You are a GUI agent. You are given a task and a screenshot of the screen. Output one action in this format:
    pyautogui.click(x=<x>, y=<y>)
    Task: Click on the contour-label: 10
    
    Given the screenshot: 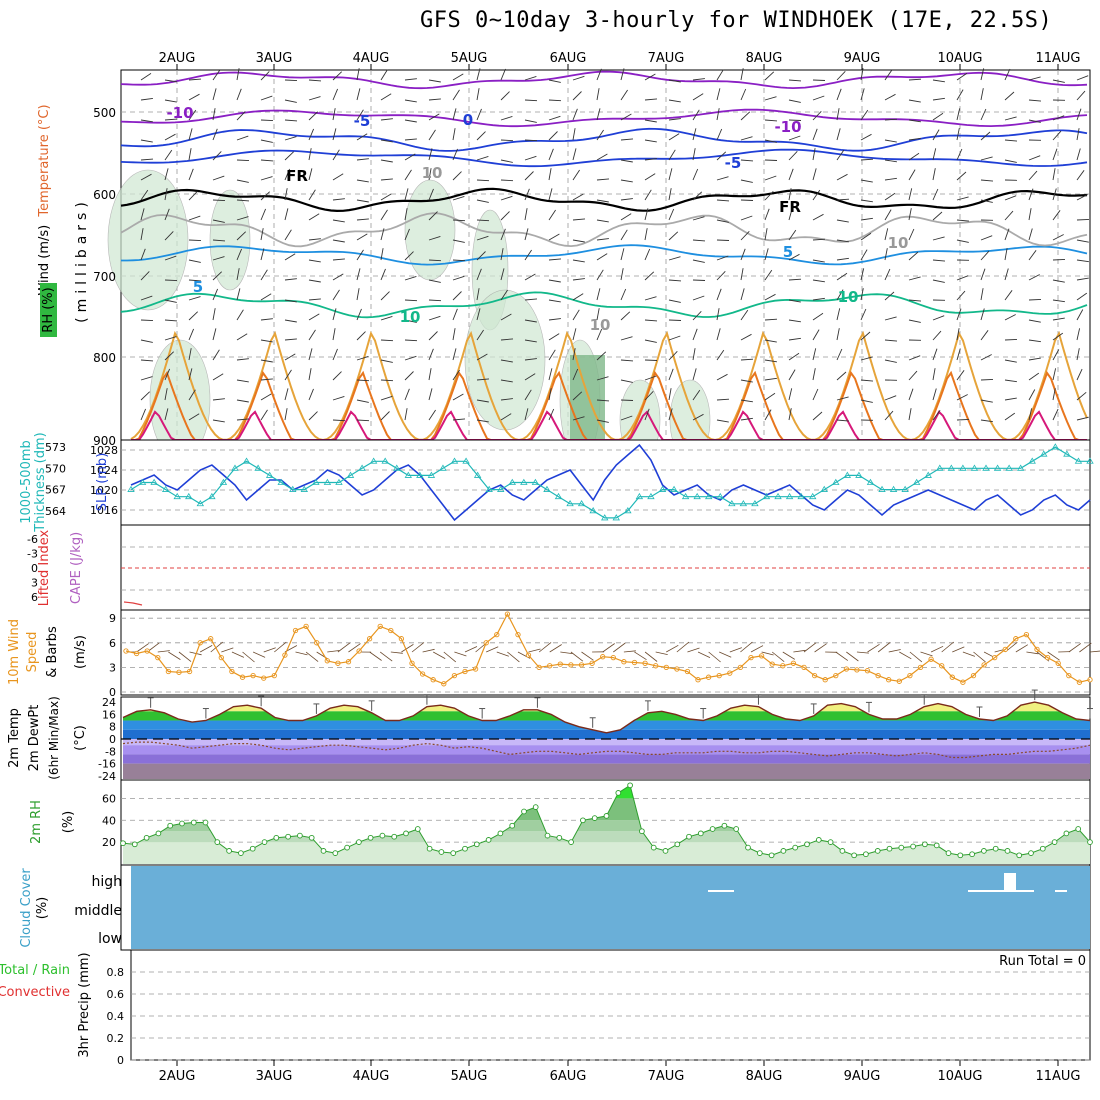 What is the action you would take?
    pyautogui.click(x=432, y=173)
    